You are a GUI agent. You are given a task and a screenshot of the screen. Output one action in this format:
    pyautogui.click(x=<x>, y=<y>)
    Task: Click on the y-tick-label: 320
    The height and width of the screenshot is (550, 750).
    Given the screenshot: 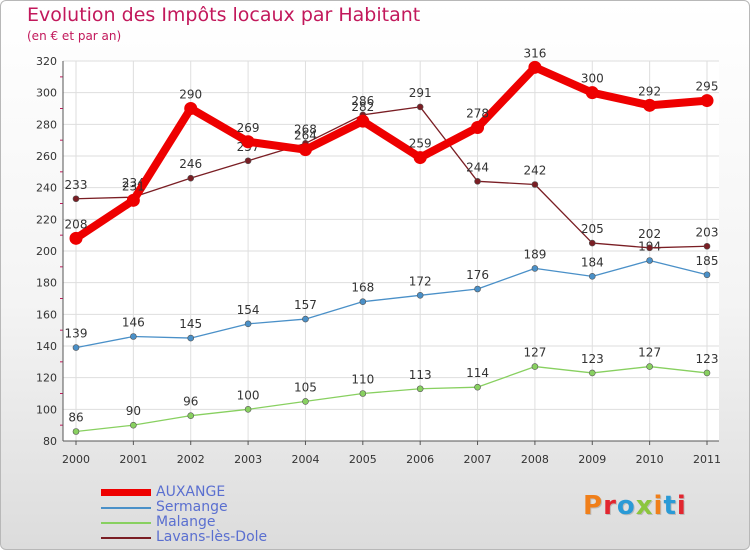 What is the action you would take?
    pyautogui.click(x=46, y=61)
    